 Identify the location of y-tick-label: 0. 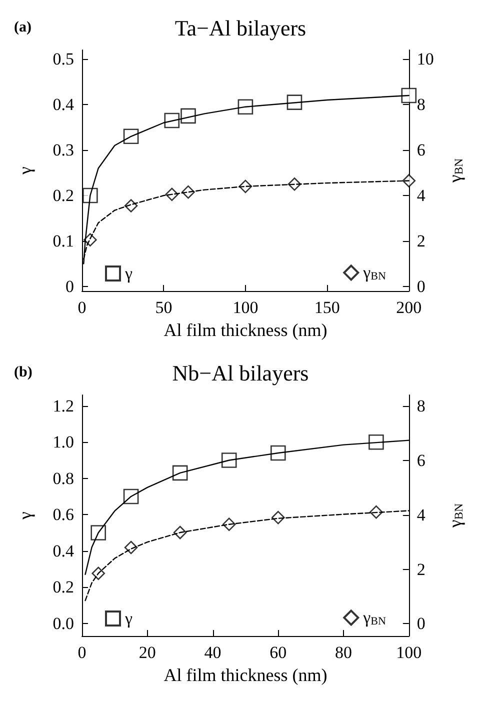
(70, 286).